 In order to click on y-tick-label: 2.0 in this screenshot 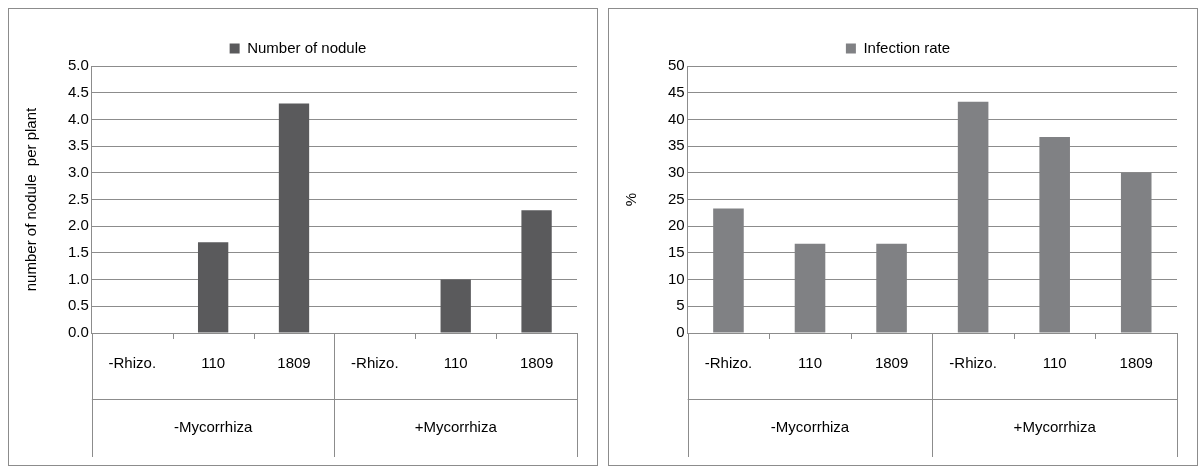, I will do `click(78, 225)`.